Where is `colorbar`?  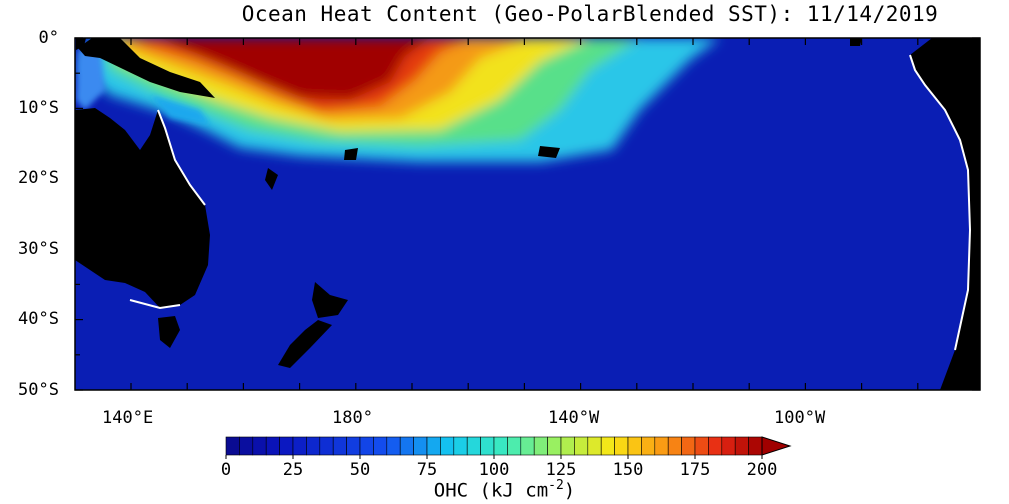 colorbar is located at coordinates (494, 447).